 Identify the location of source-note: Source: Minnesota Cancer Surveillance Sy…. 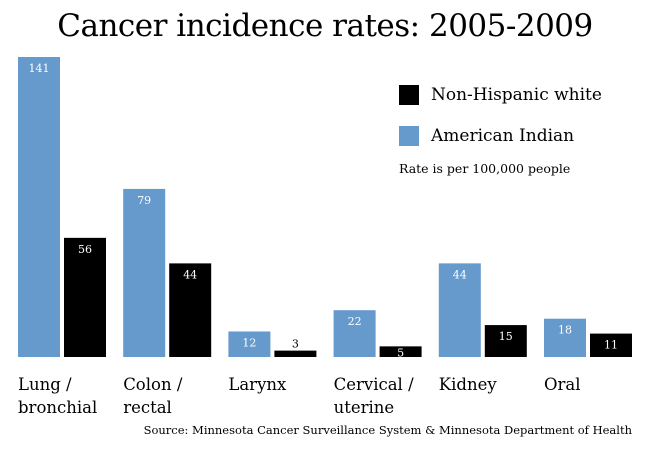
(387, 430).